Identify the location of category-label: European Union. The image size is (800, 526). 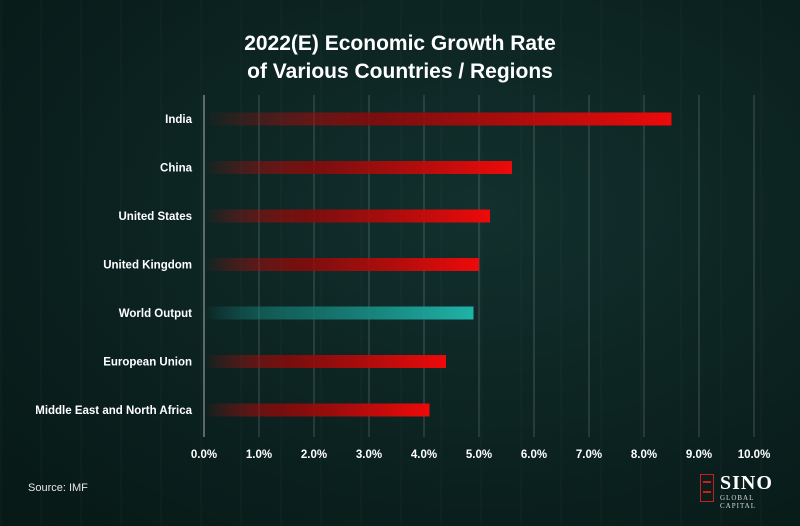
(147, 363).